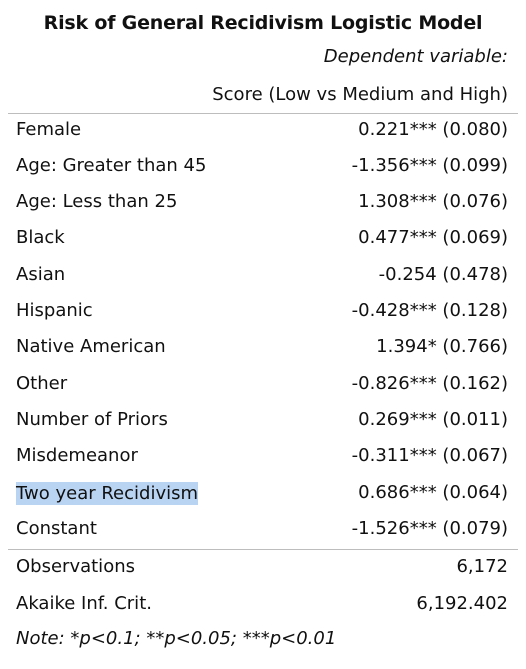 The image size is (526, 669). What do you see at coordinates (263, 549) in the screenshot?
I see `stats-rule` at bounding box center [263, 549].